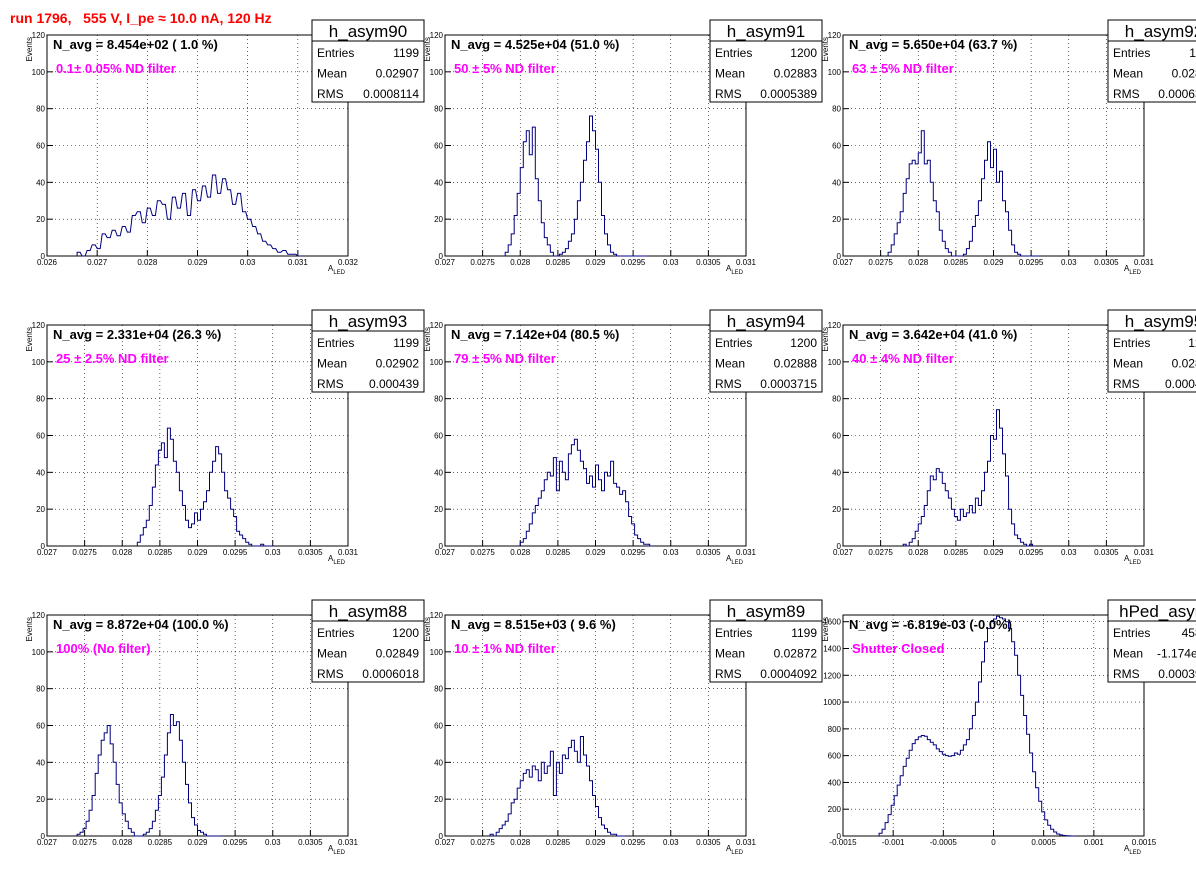 The width and height of the screenshot is (1196, 872). I want to click on stats-value: 0.0005389, so click(788, 94).